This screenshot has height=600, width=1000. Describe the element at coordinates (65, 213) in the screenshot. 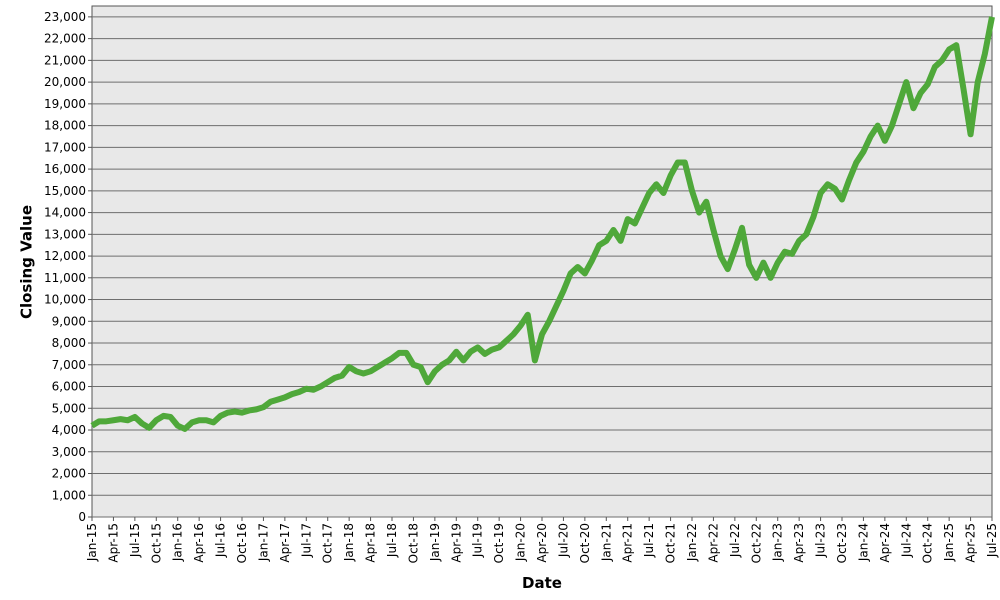

I see `y-tick-label: 14,000` at that location.